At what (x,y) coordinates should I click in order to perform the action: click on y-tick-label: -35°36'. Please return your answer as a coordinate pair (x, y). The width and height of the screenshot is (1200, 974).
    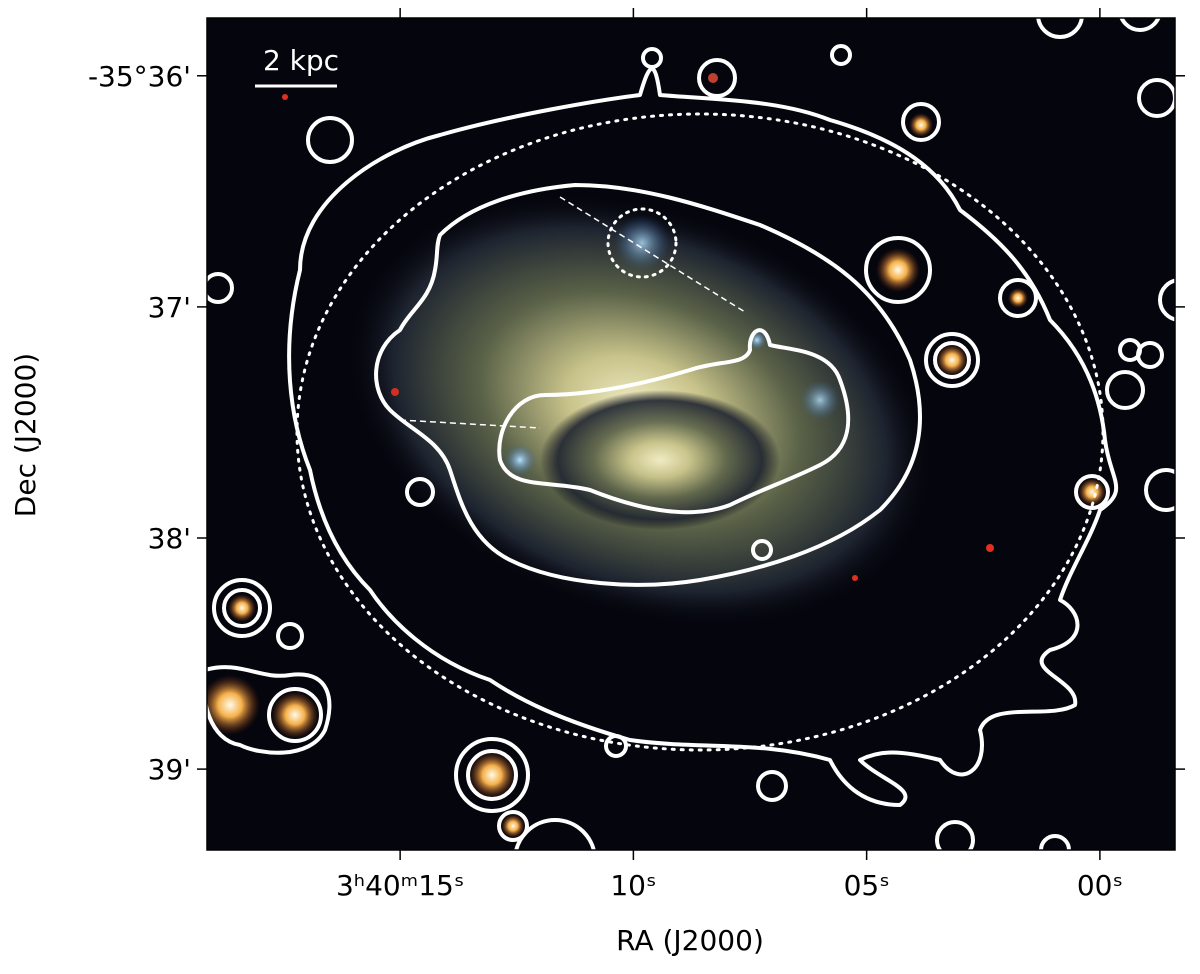
    Looking at the image, I should click on (139, 76).